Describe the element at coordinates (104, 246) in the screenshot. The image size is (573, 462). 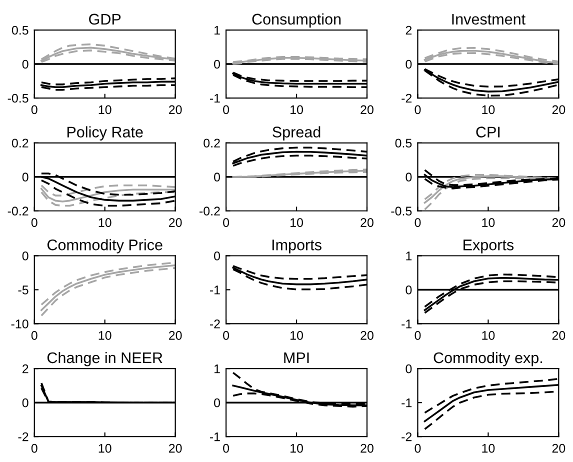
I see `chart-title: Commodity Price` at that location.